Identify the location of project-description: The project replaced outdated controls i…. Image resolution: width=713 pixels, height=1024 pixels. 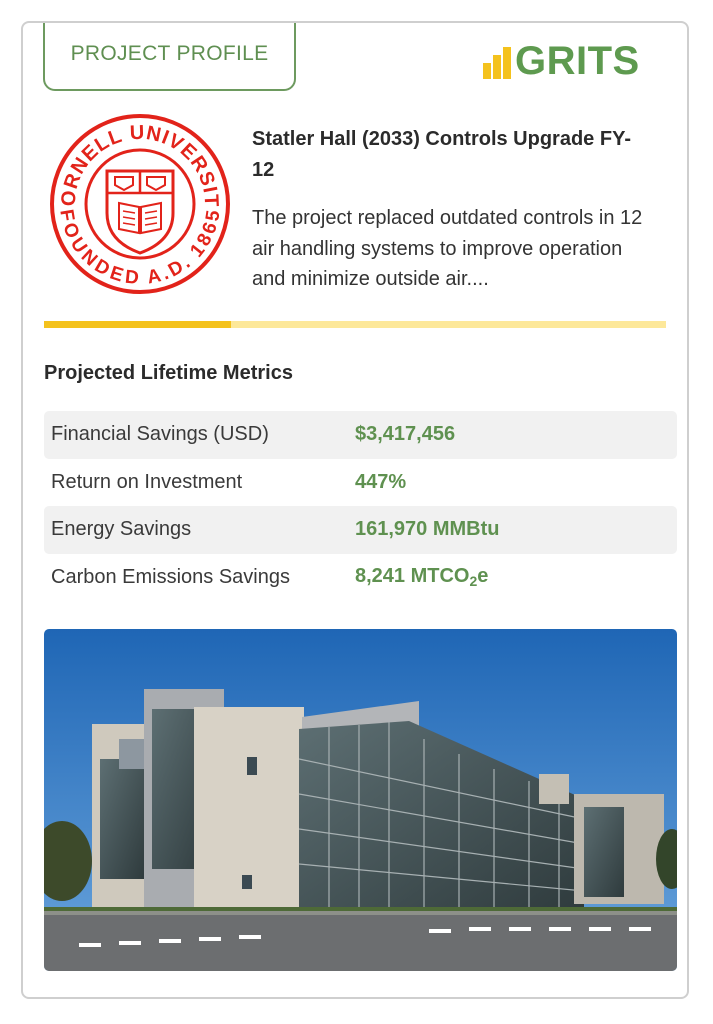
(447, 248).